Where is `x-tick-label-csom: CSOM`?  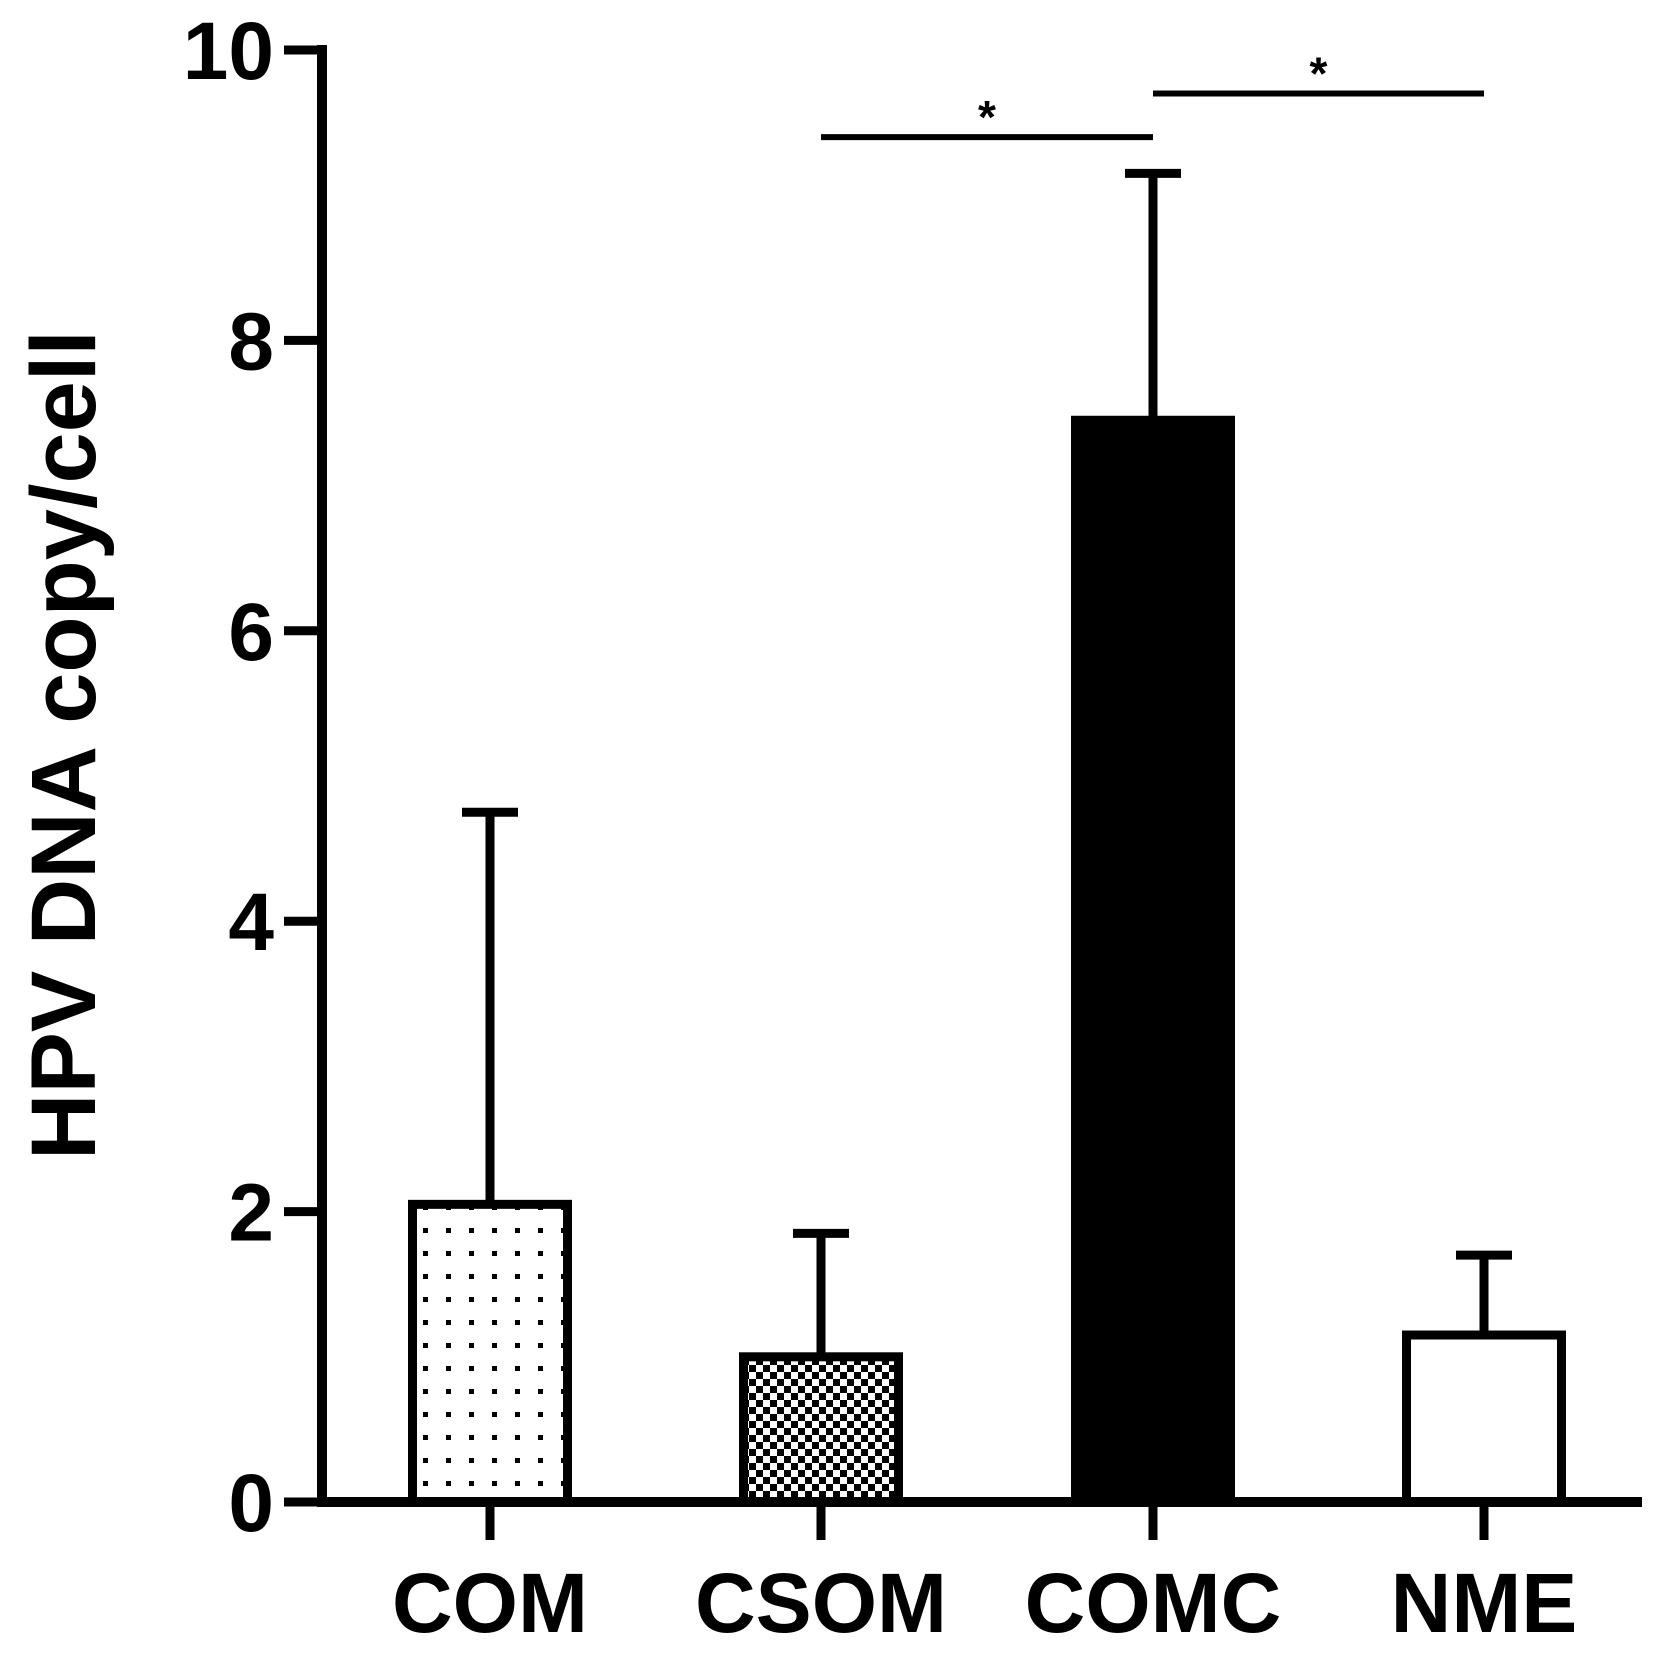 x-tick-label-csom: CSOM is located at coordinates (821, 1603).